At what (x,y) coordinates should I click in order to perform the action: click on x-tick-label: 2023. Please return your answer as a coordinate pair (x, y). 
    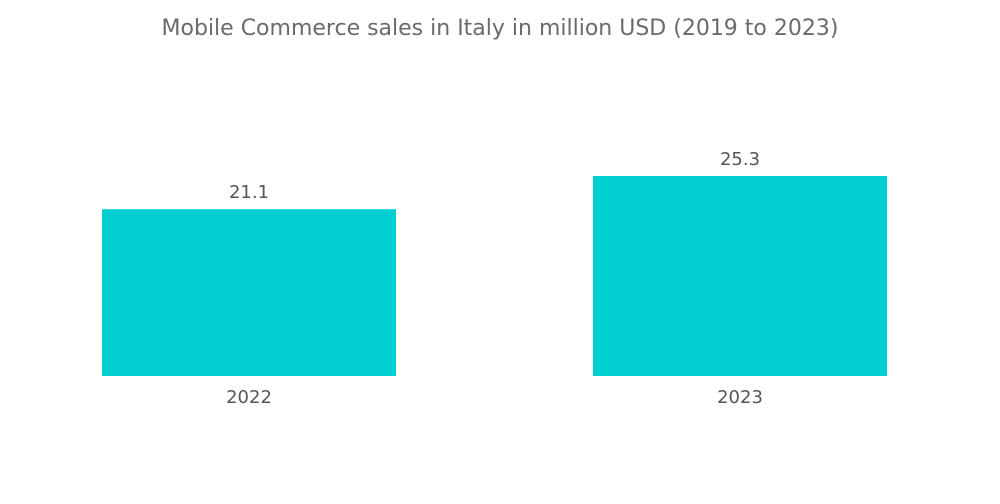
    Looking at the image, I should click on (740, 397).